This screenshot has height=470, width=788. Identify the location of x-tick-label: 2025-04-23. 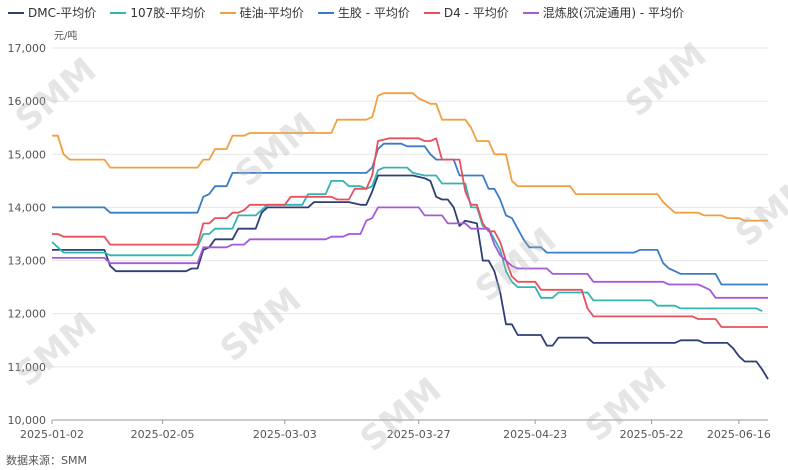
(535, 434).